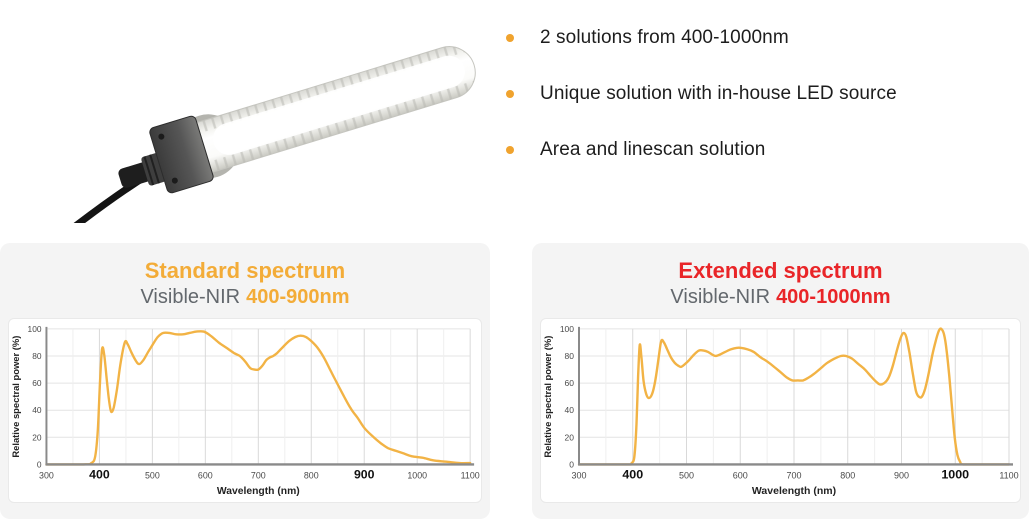 The width and height of the screenshot is (1029, 519). I want to click on bullet-item: 2 solutions from 400-1000nm, so click(701, 37).